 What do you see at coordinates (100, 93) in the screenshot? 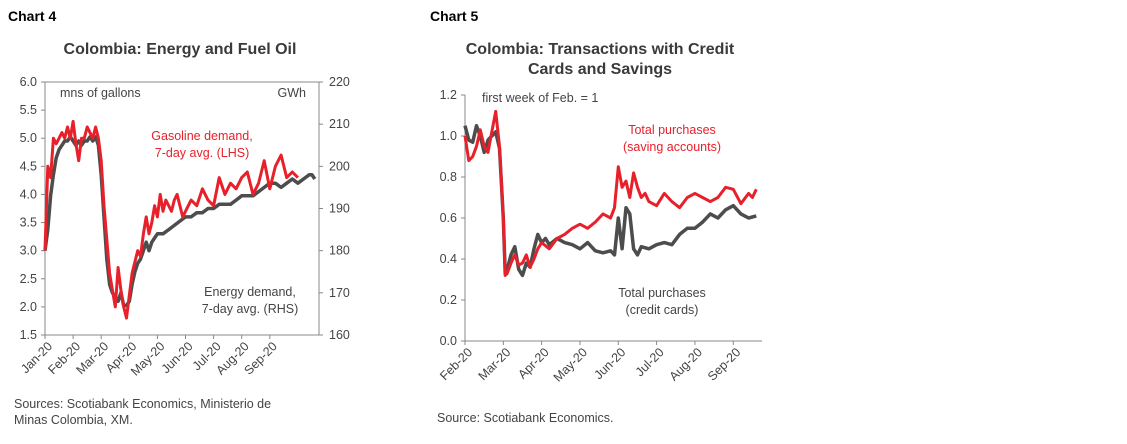
I see `chart4-ylabel-left: mns of gallons` at bounding box center [100, 93].